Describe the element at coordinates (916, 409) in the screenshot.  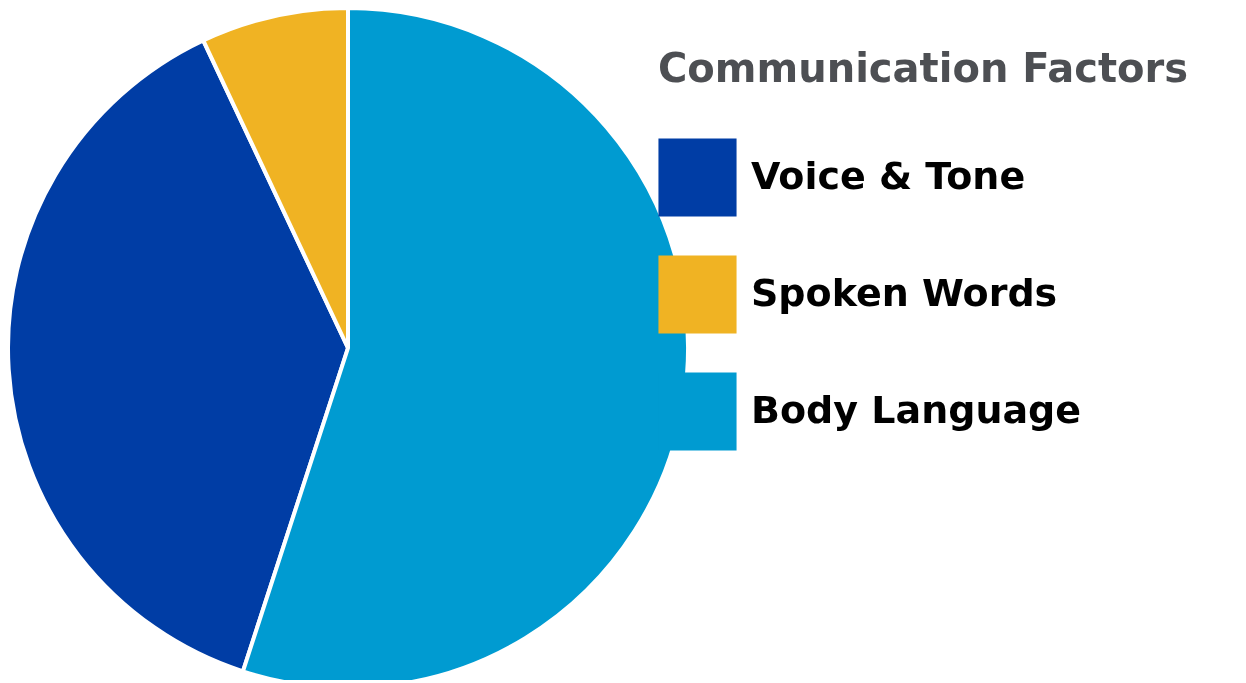
I see `legend-label: Body Language` at that location.